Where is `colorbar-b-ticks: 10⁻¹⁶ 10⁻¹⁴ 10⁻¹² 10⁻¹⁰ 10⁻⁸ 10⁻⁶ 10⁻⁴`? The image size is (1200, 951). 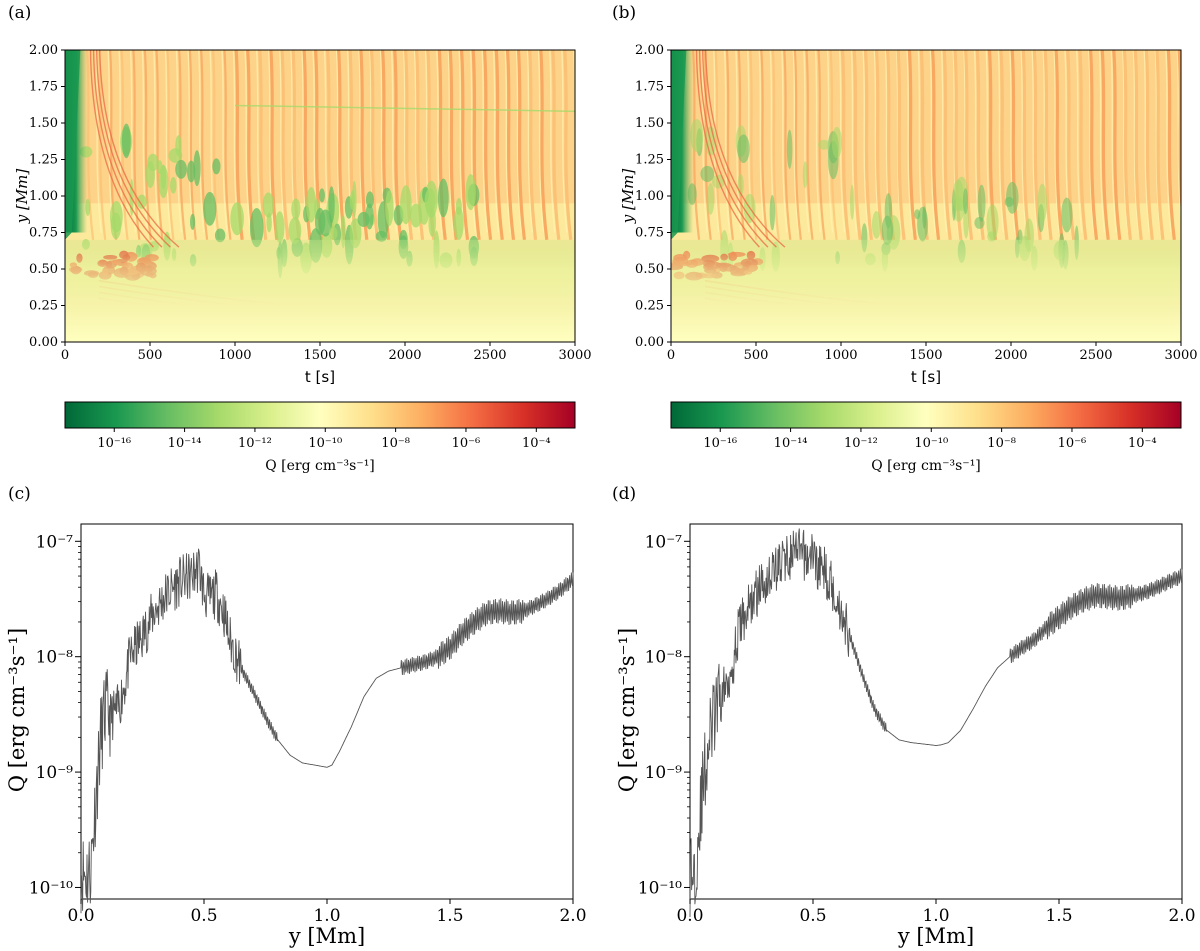
colorbar-b-ticks: 10⁻¹⁶ 10⁻¹⁴ 10⁻¹² 10⁻¹⁰ 10⁻⁸ 10⁻⁶ 10⁻⁴ is located at coordinates (930, 439).